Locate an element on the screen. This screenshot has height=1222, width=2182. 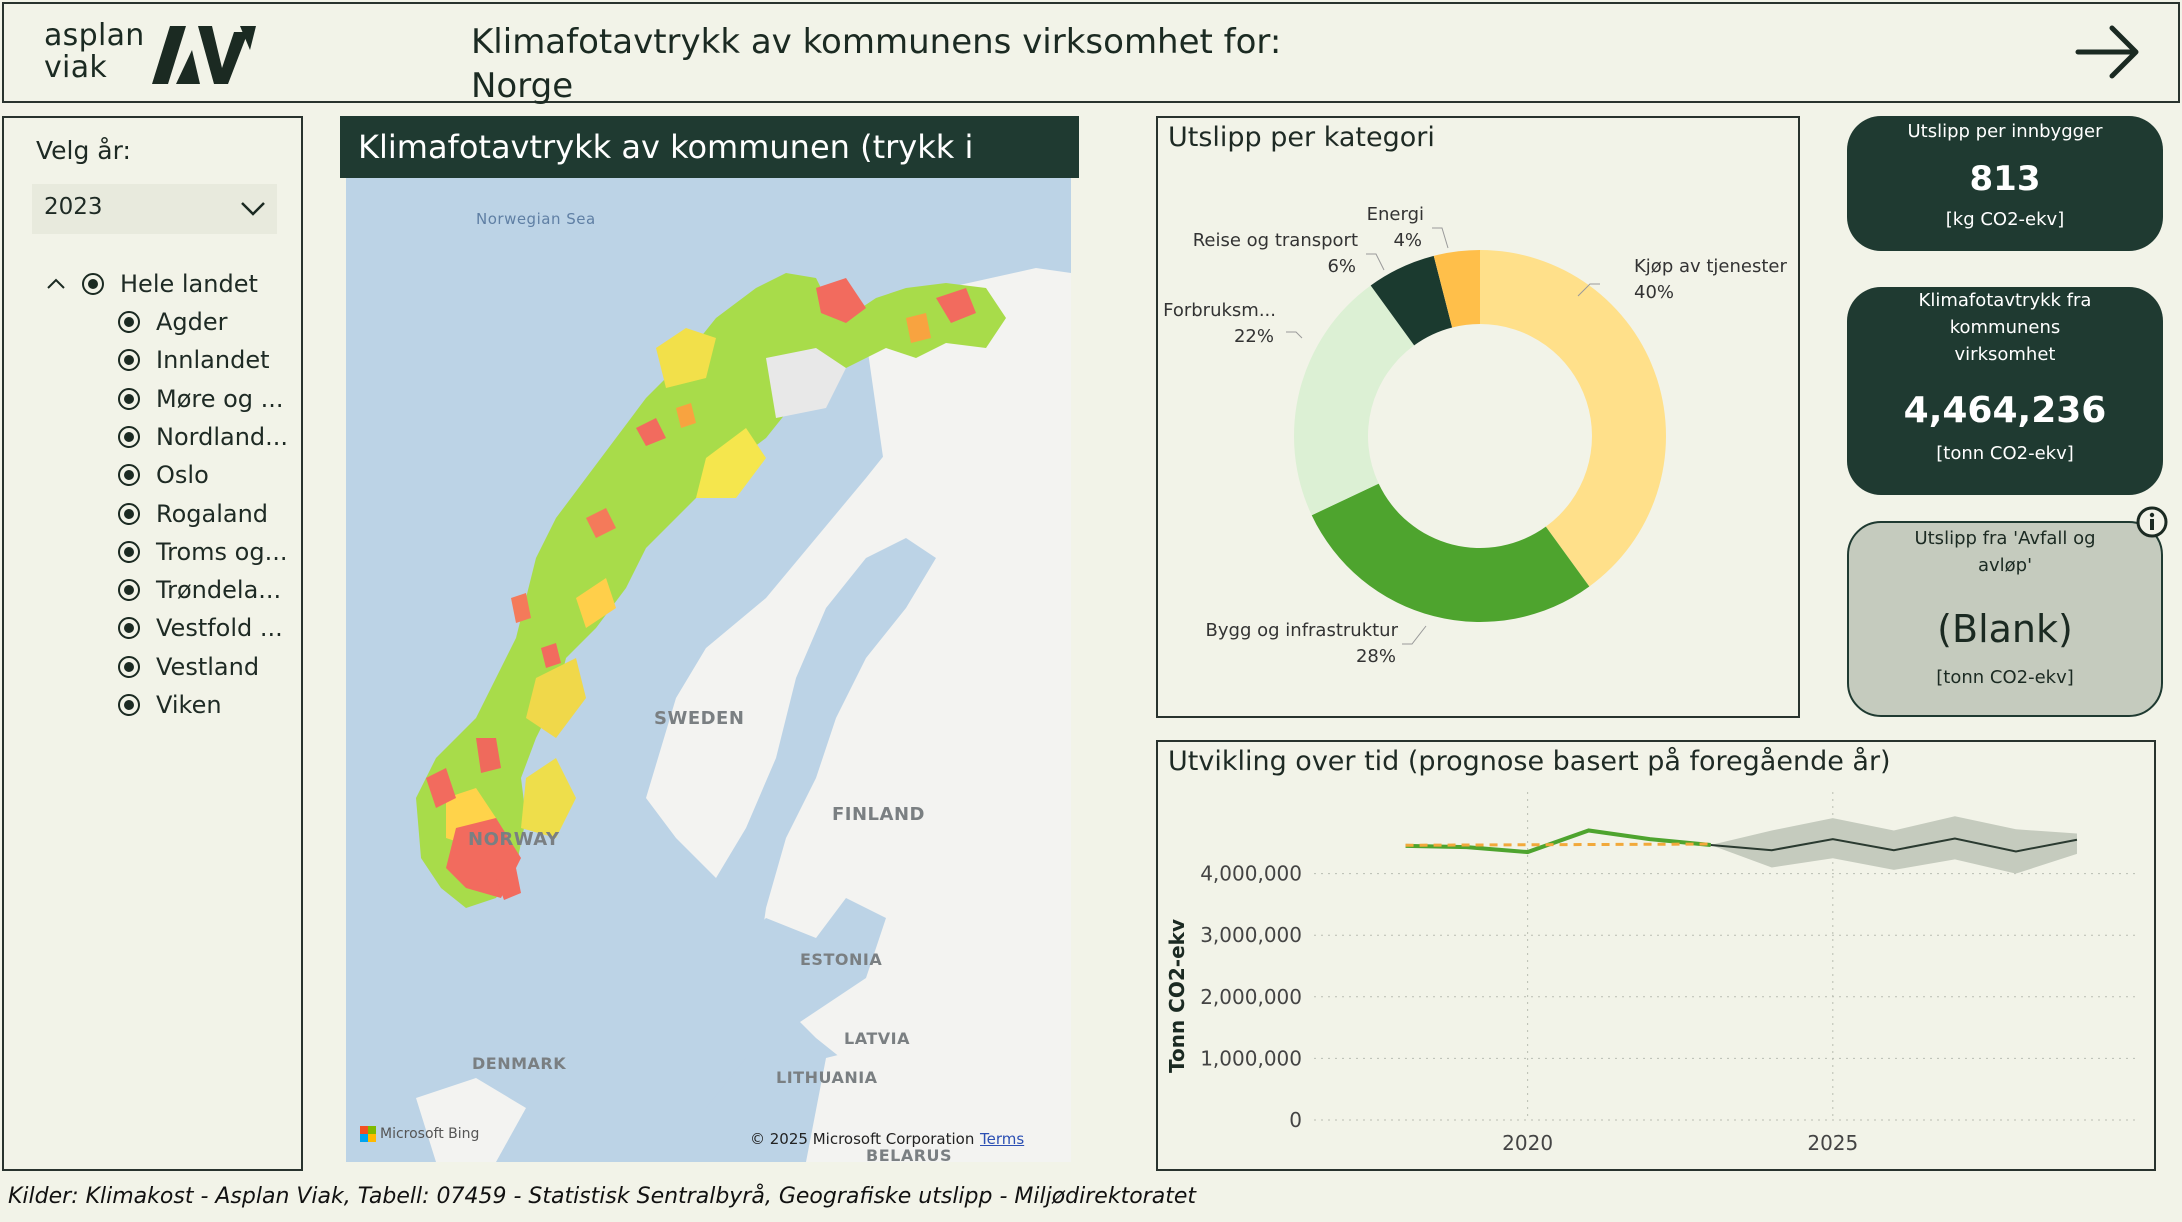
donut-slice-pct: 4% is located at coordinates (1407, 240).